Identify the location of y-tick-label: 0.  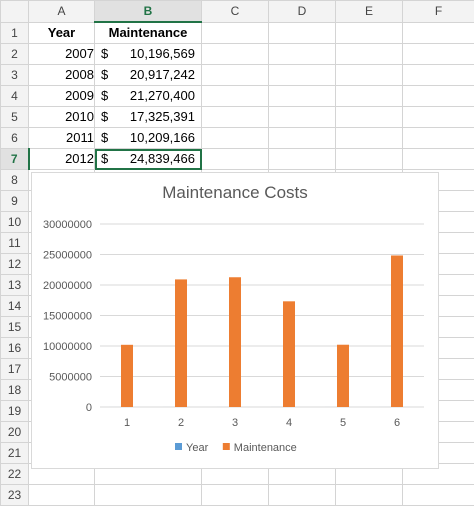
(89, 408).